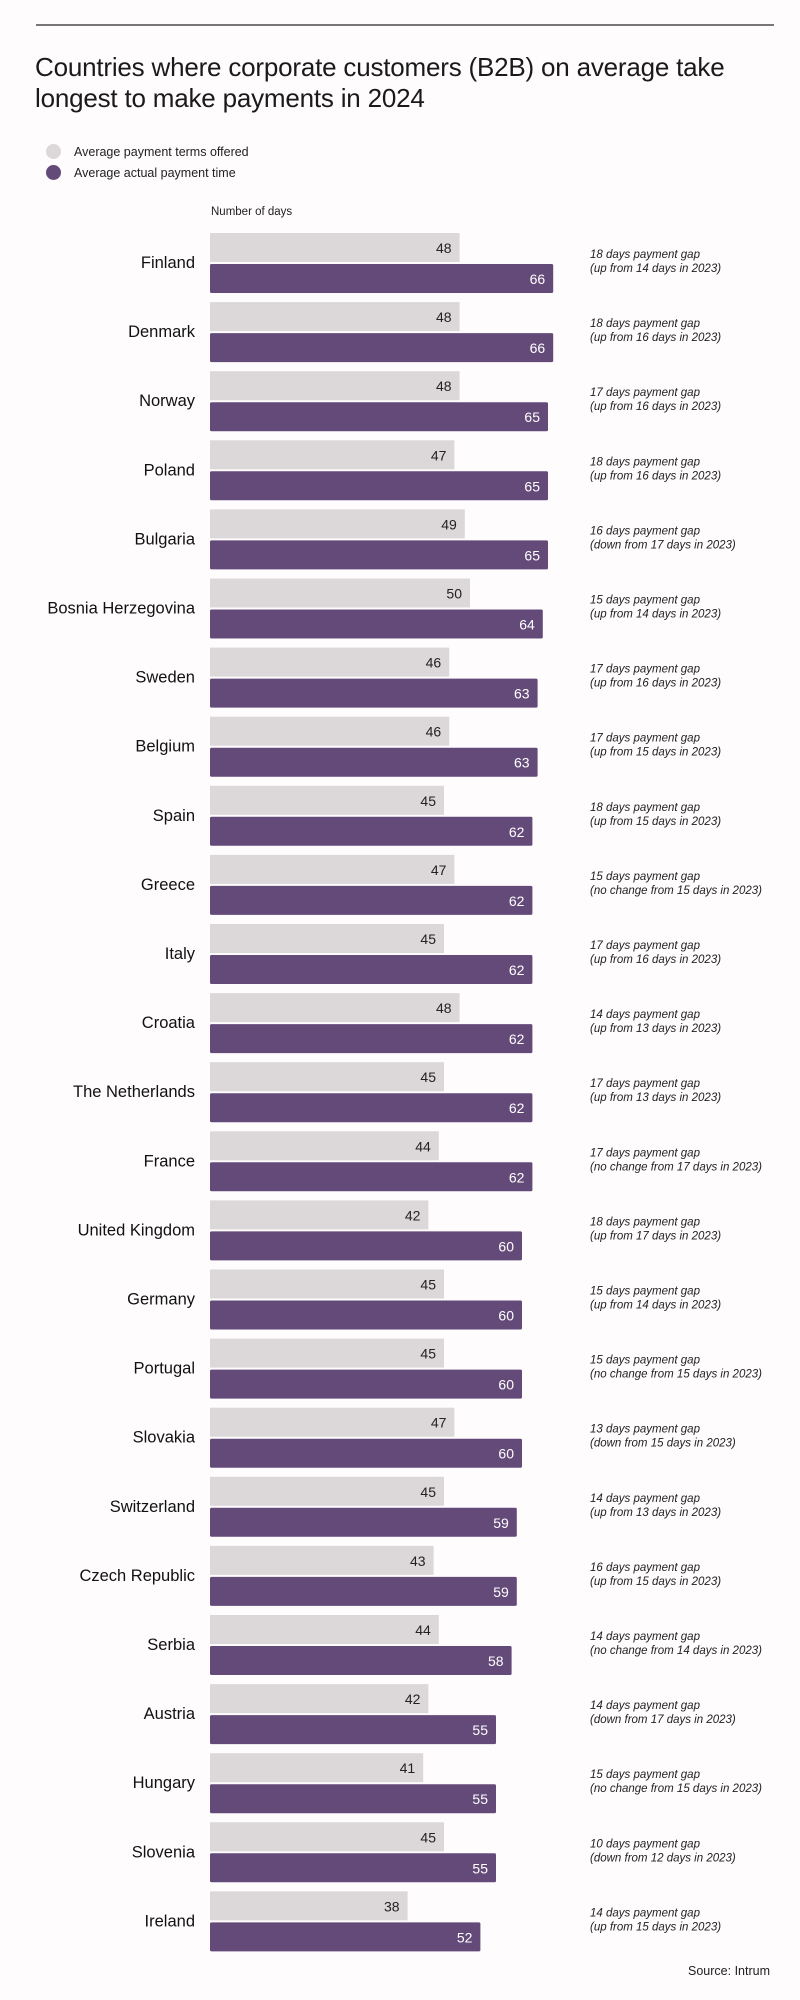 The image size is (800, 2000). I want to click on legend-swatch-actual, so click(53, 172).